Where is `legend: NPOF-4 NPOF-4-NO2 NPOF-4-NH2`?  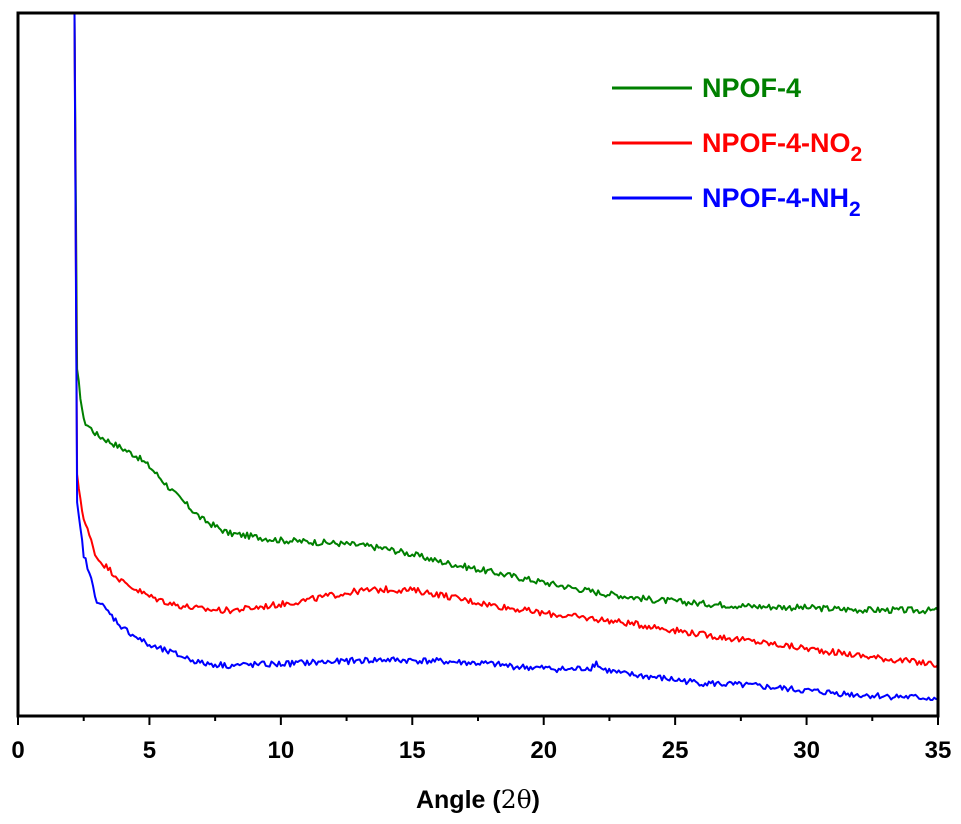 legend: NPOF-4 NPOF-4-NO2 NPOF-4-NH2 is located at coordinates (737, 147).